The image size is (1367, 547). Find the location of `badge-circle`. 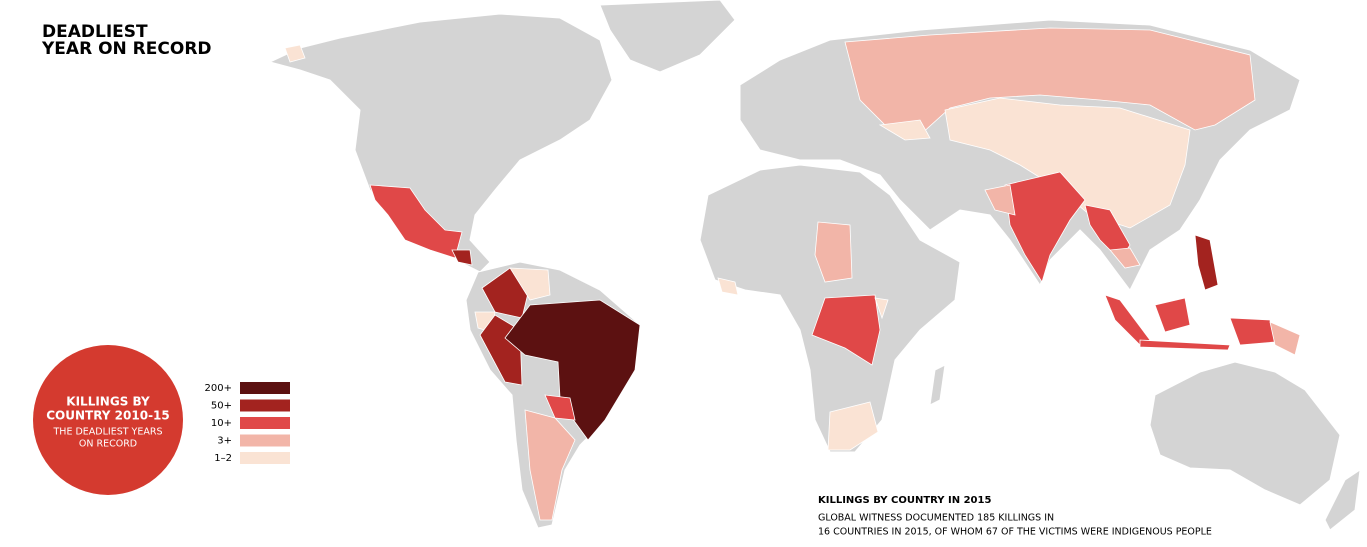

badge-circle is located at coordinates (108, 420).